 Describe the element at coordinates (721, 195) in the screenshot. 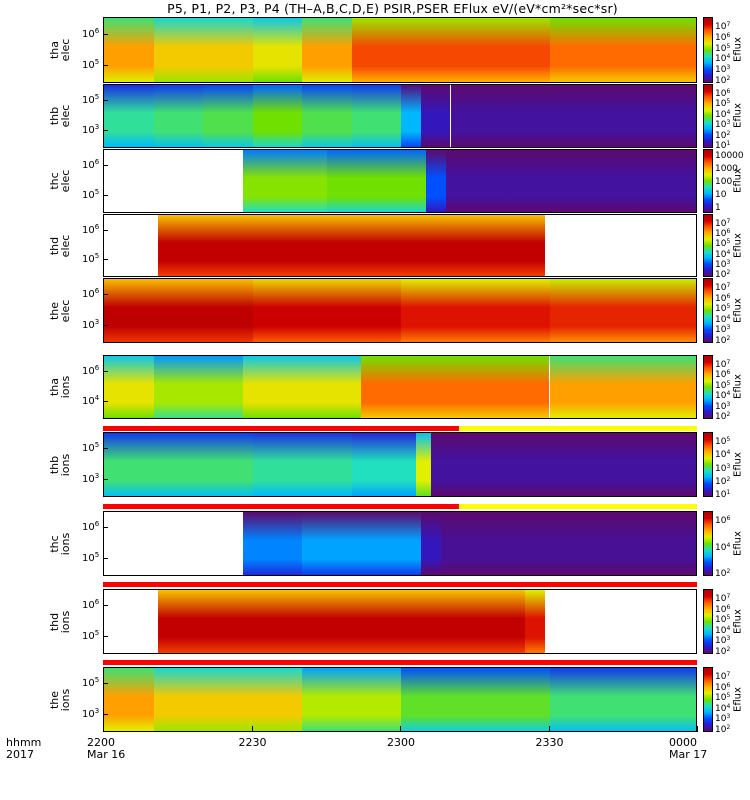

I see `colorbar-tick: 10` at that location.